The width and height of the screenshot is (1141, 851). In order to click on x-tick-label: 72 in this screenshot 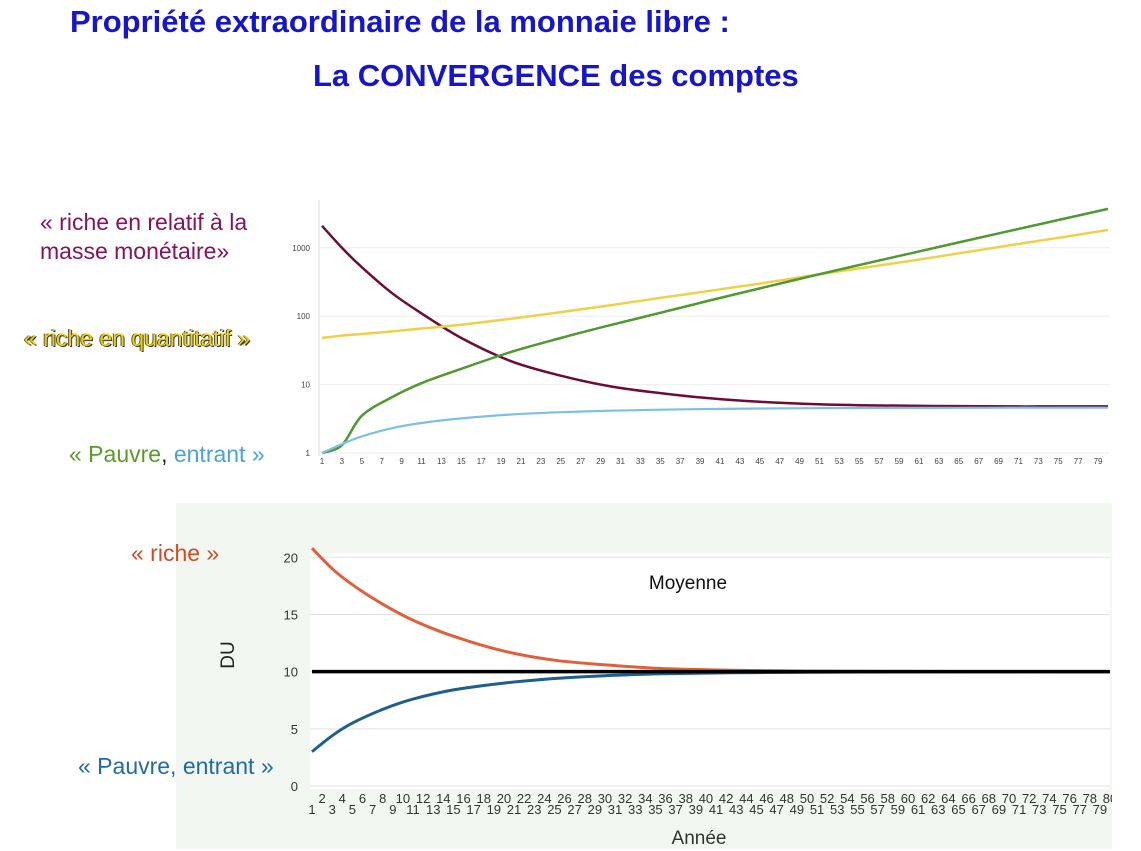, I will do `click(1029, 798)`.